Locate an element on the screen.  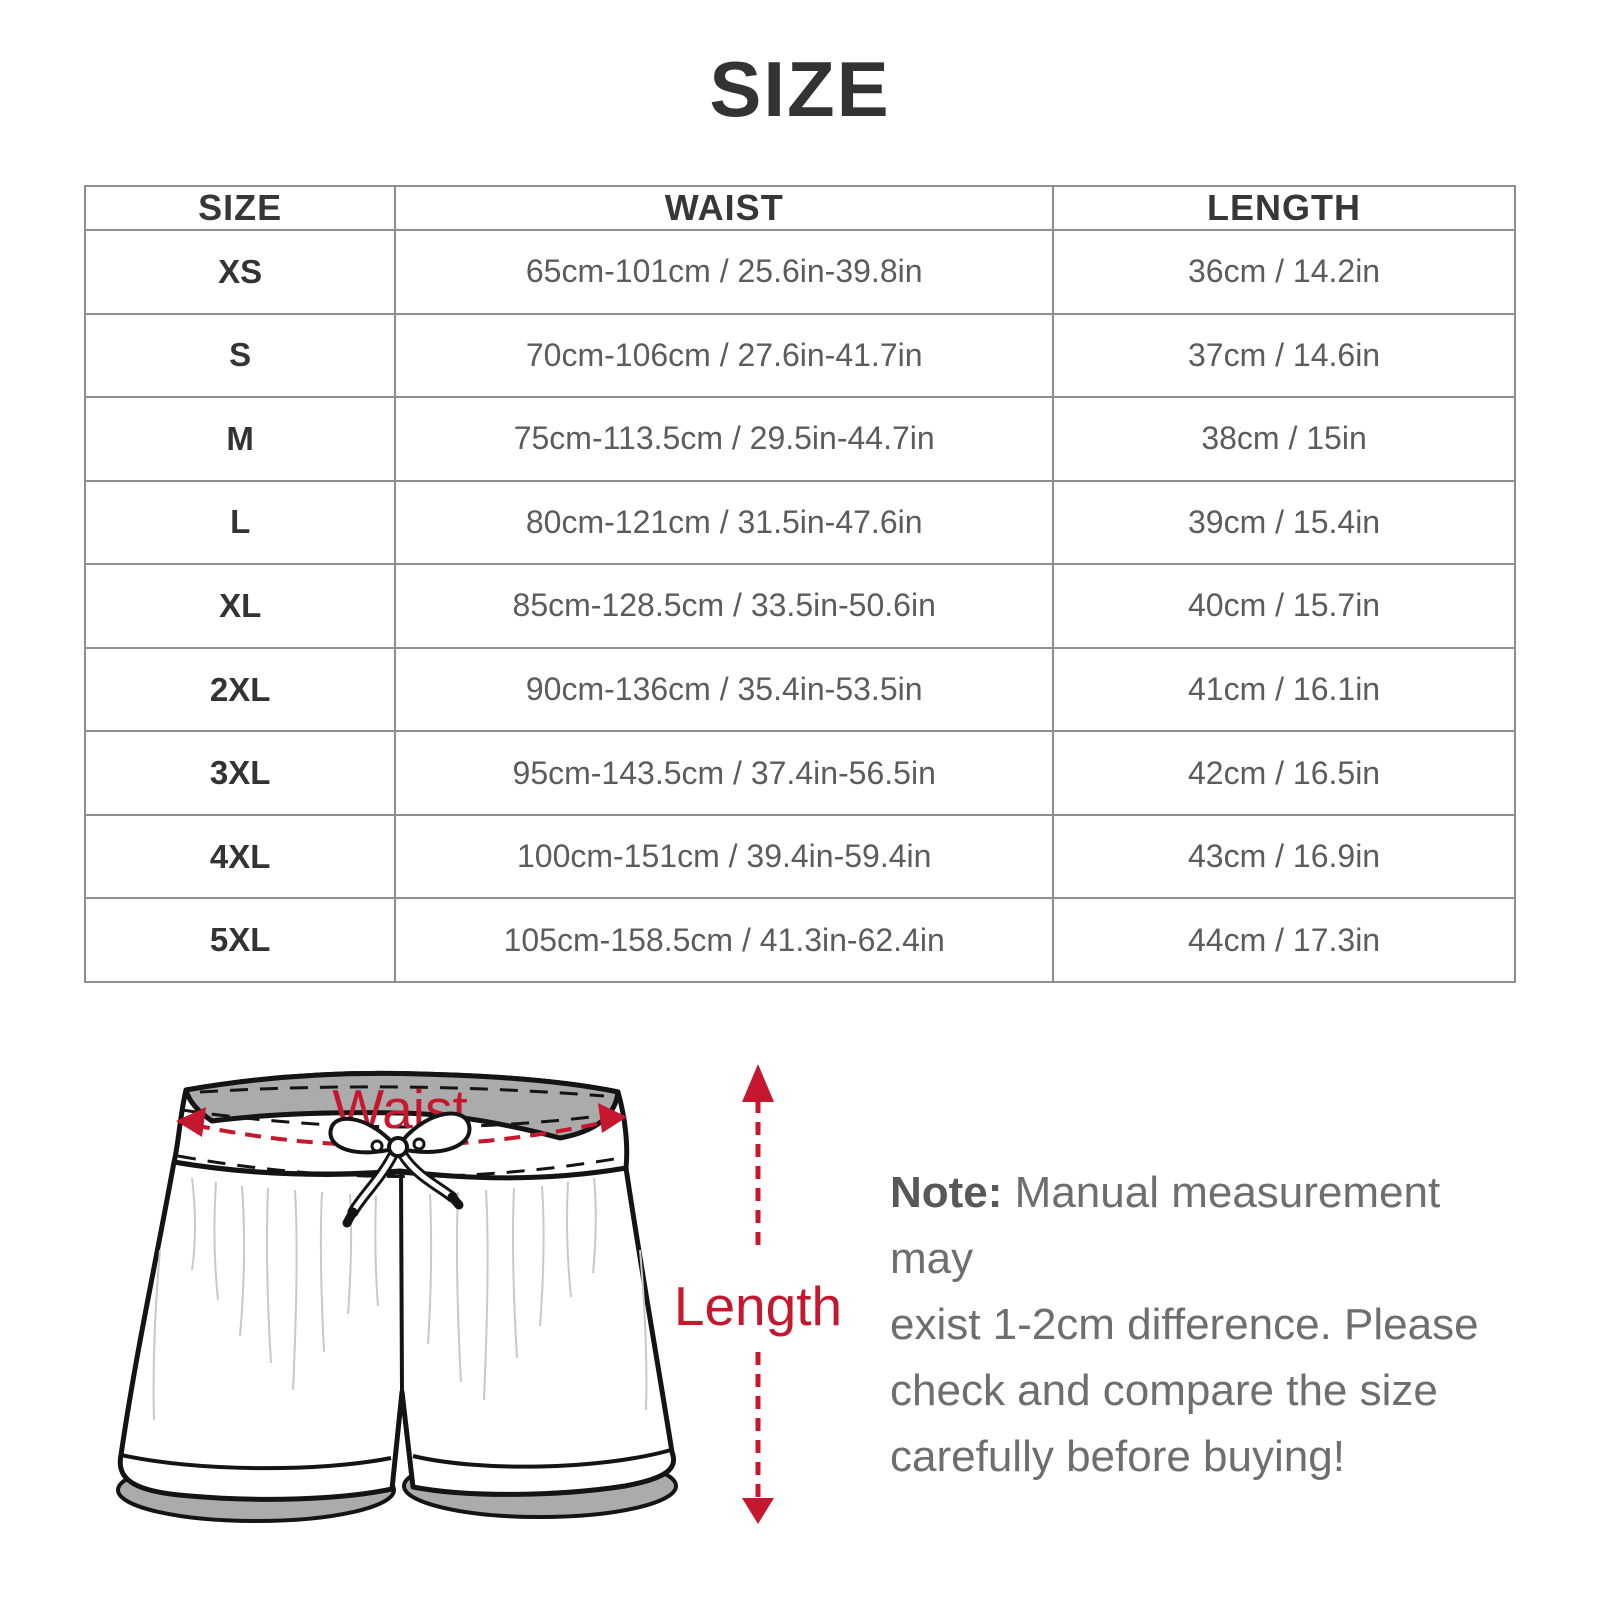
table-row: M 75cm-113.5cm / 29.5in-44.7in 38cm / 15in is located at coordinates (799, 439).